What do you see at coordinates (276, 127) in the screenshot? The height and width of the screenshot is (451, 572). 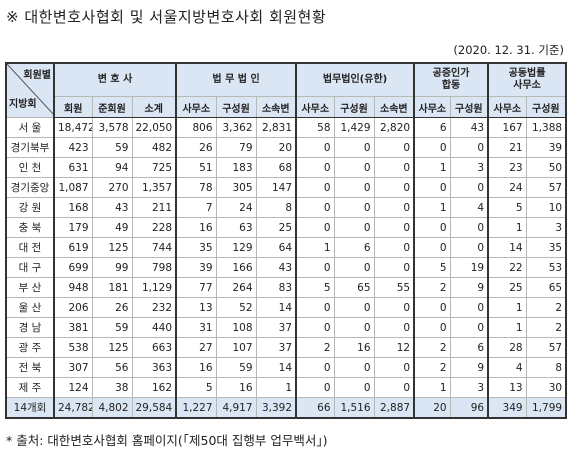 I see `cell-value: 2,831` at bounding box center [276, 127].